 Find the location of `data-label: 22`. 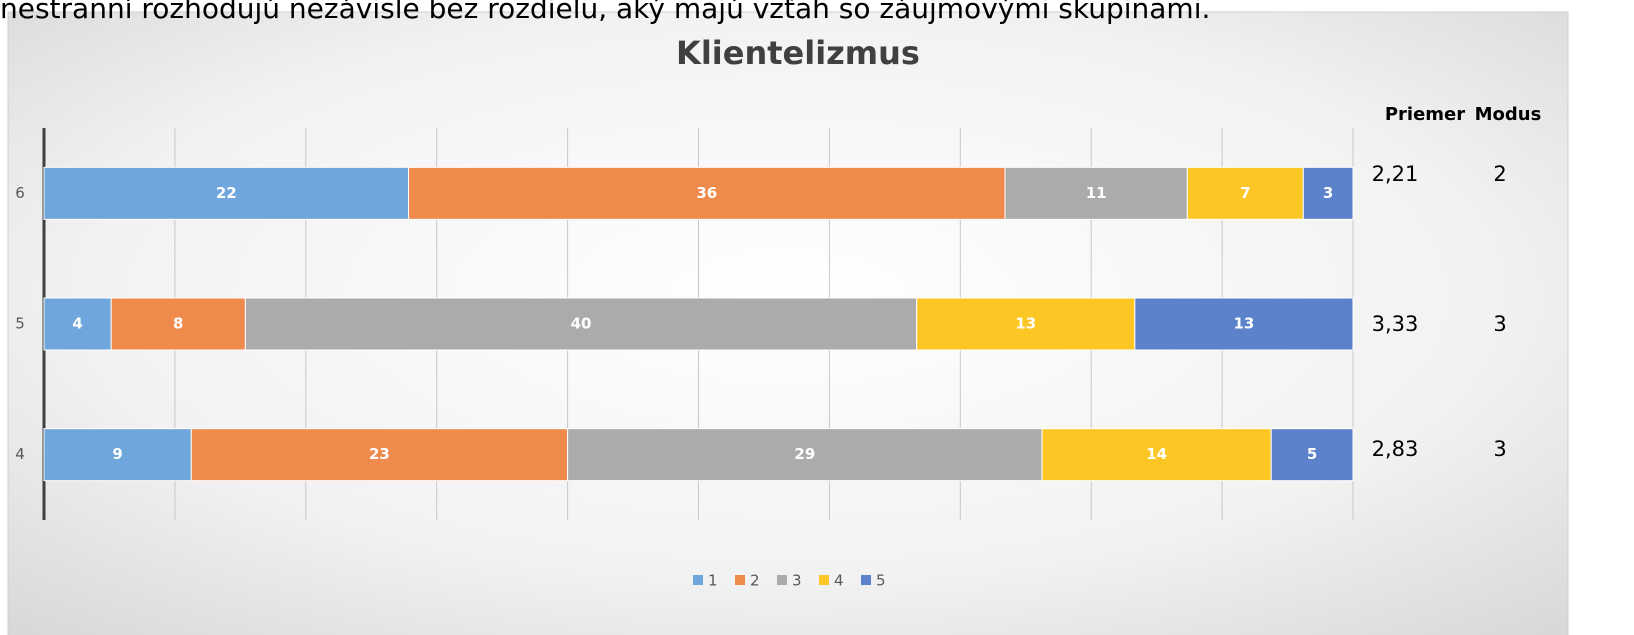

data-label: 22 is located at coordinates (226, 193).